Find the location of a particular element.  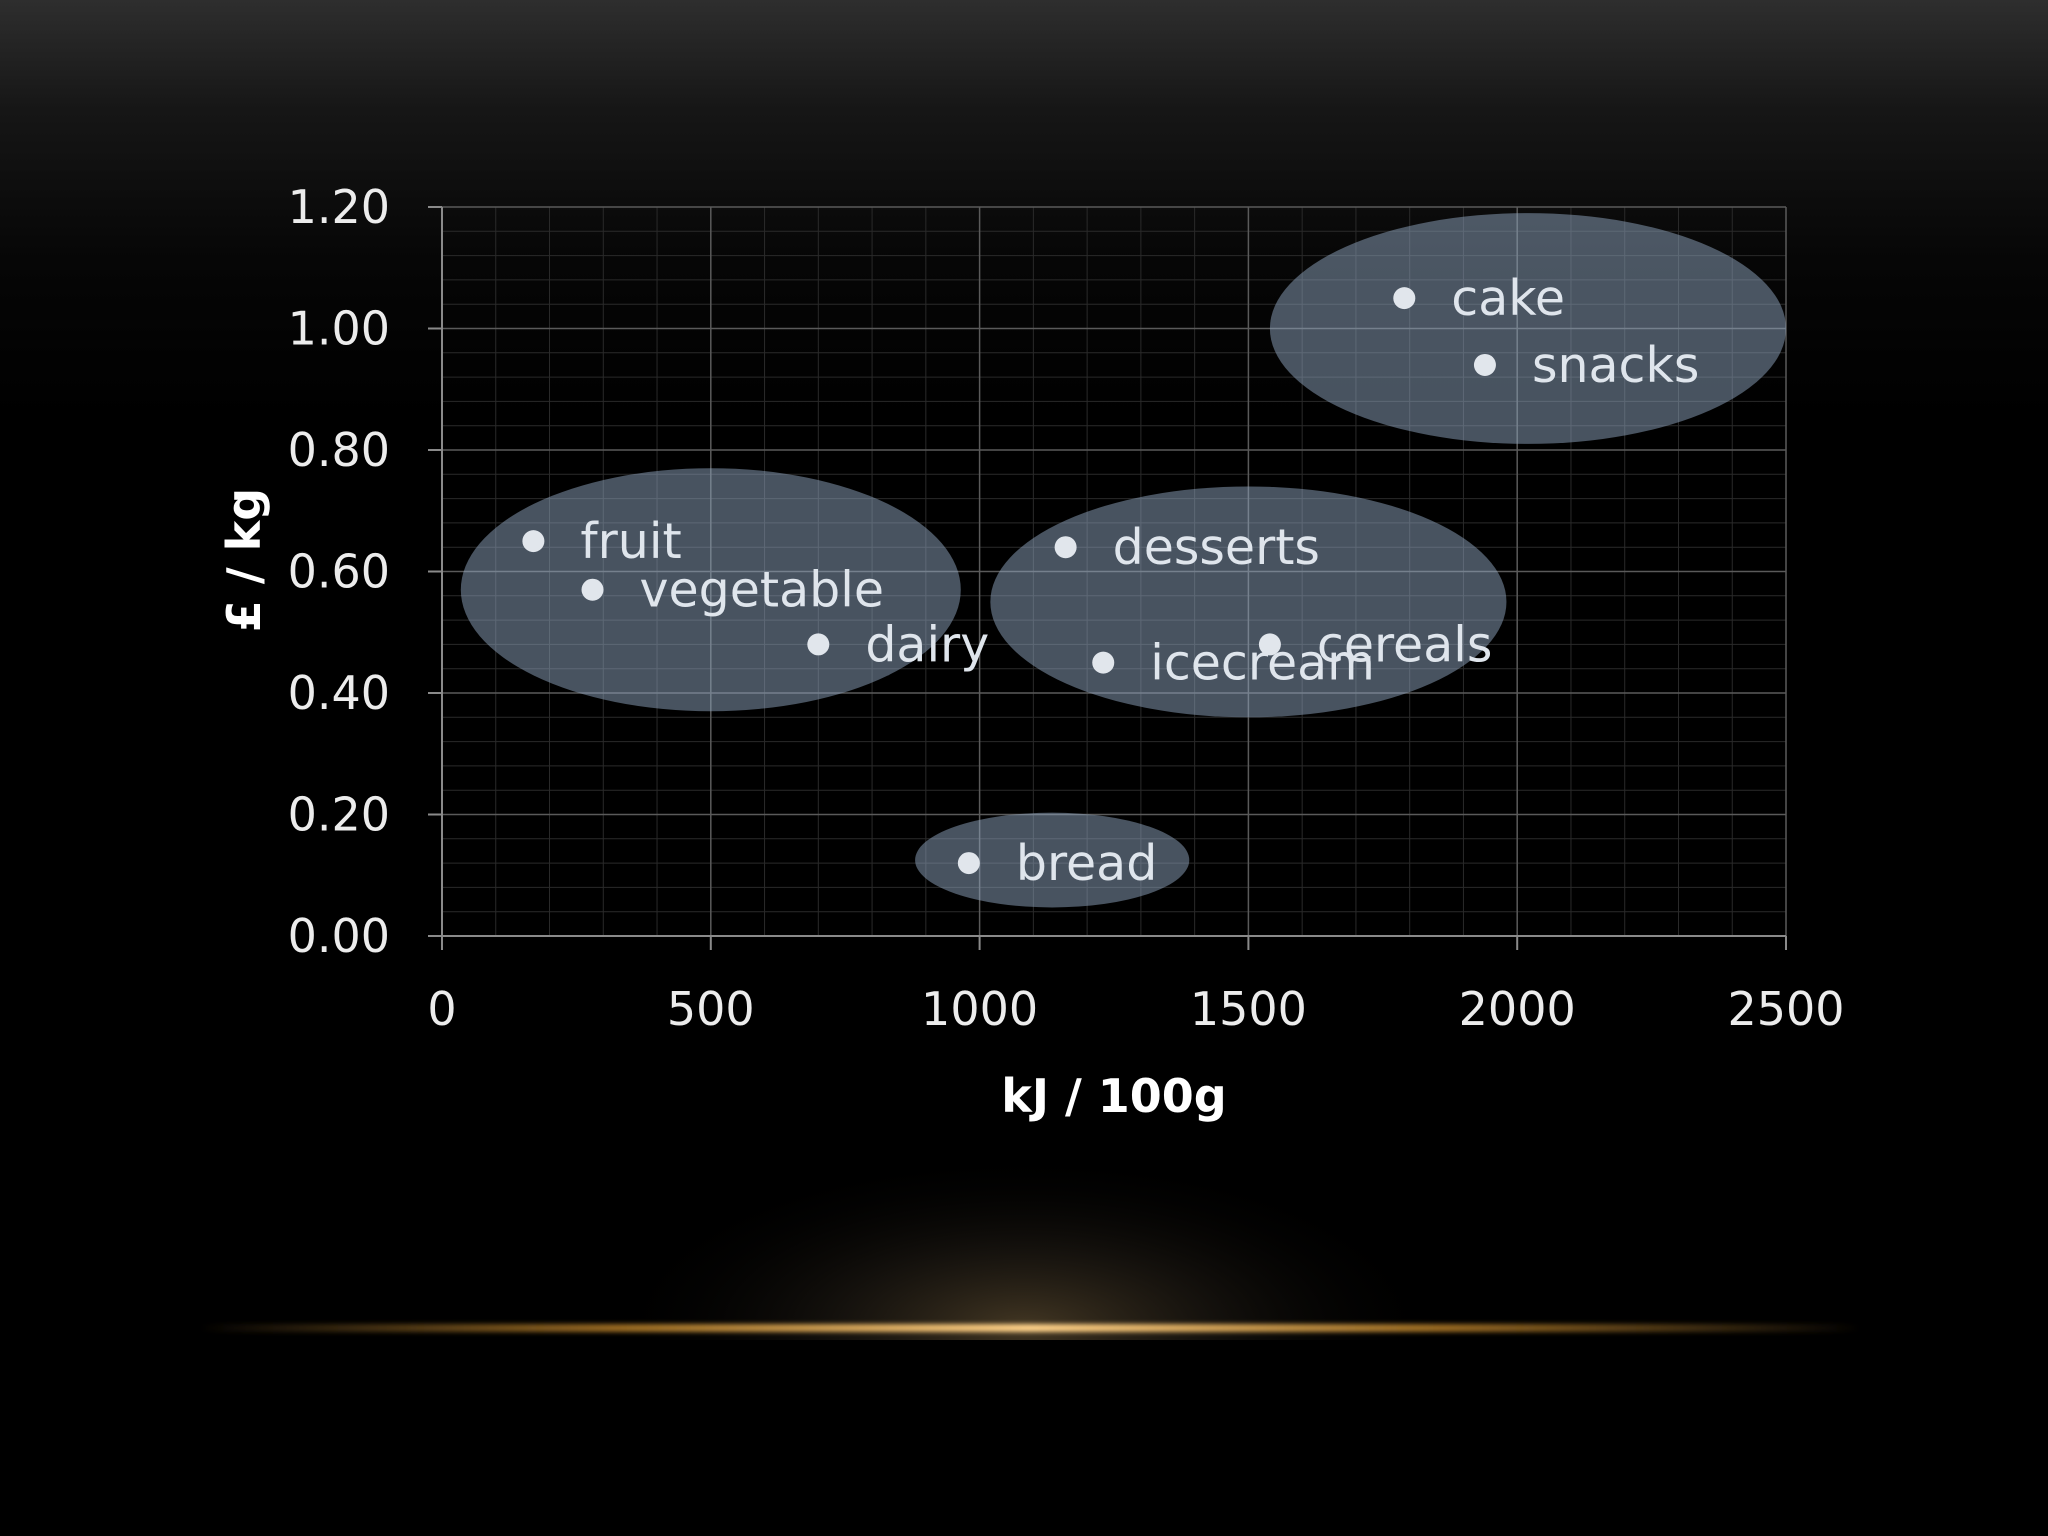

x-tick-label: 2000 is located at coordinates (1517, 1009).